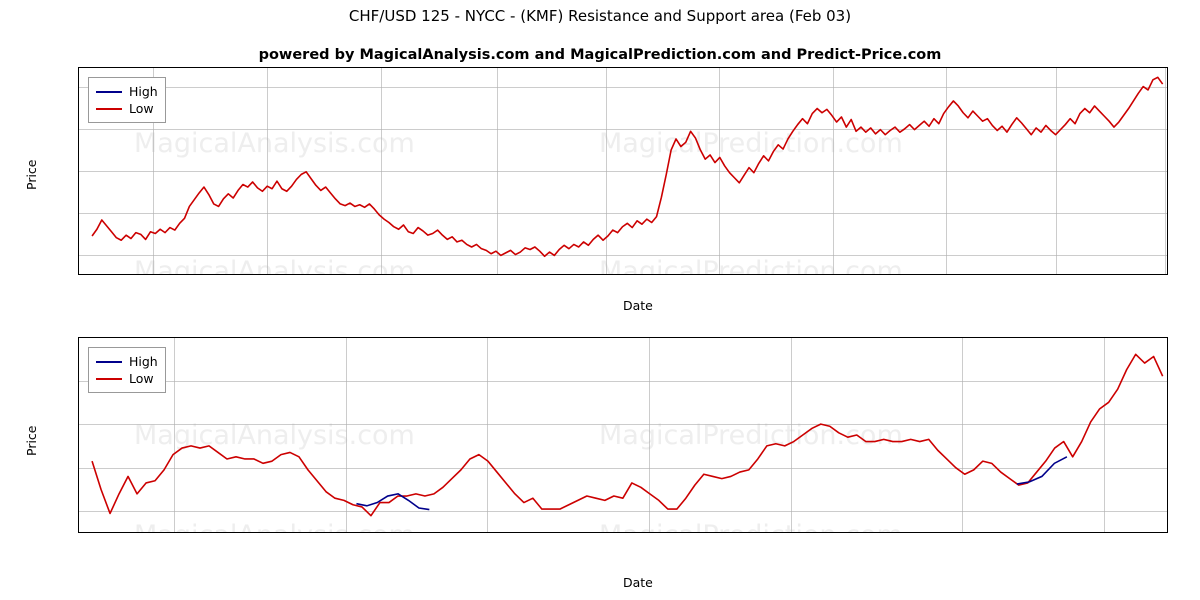 The image size is (1200, 600). What do you see at coordinates (31, 175) in the screenshot?
I see `upper-y-axis-label: Price` at bounding box center [31, 175].